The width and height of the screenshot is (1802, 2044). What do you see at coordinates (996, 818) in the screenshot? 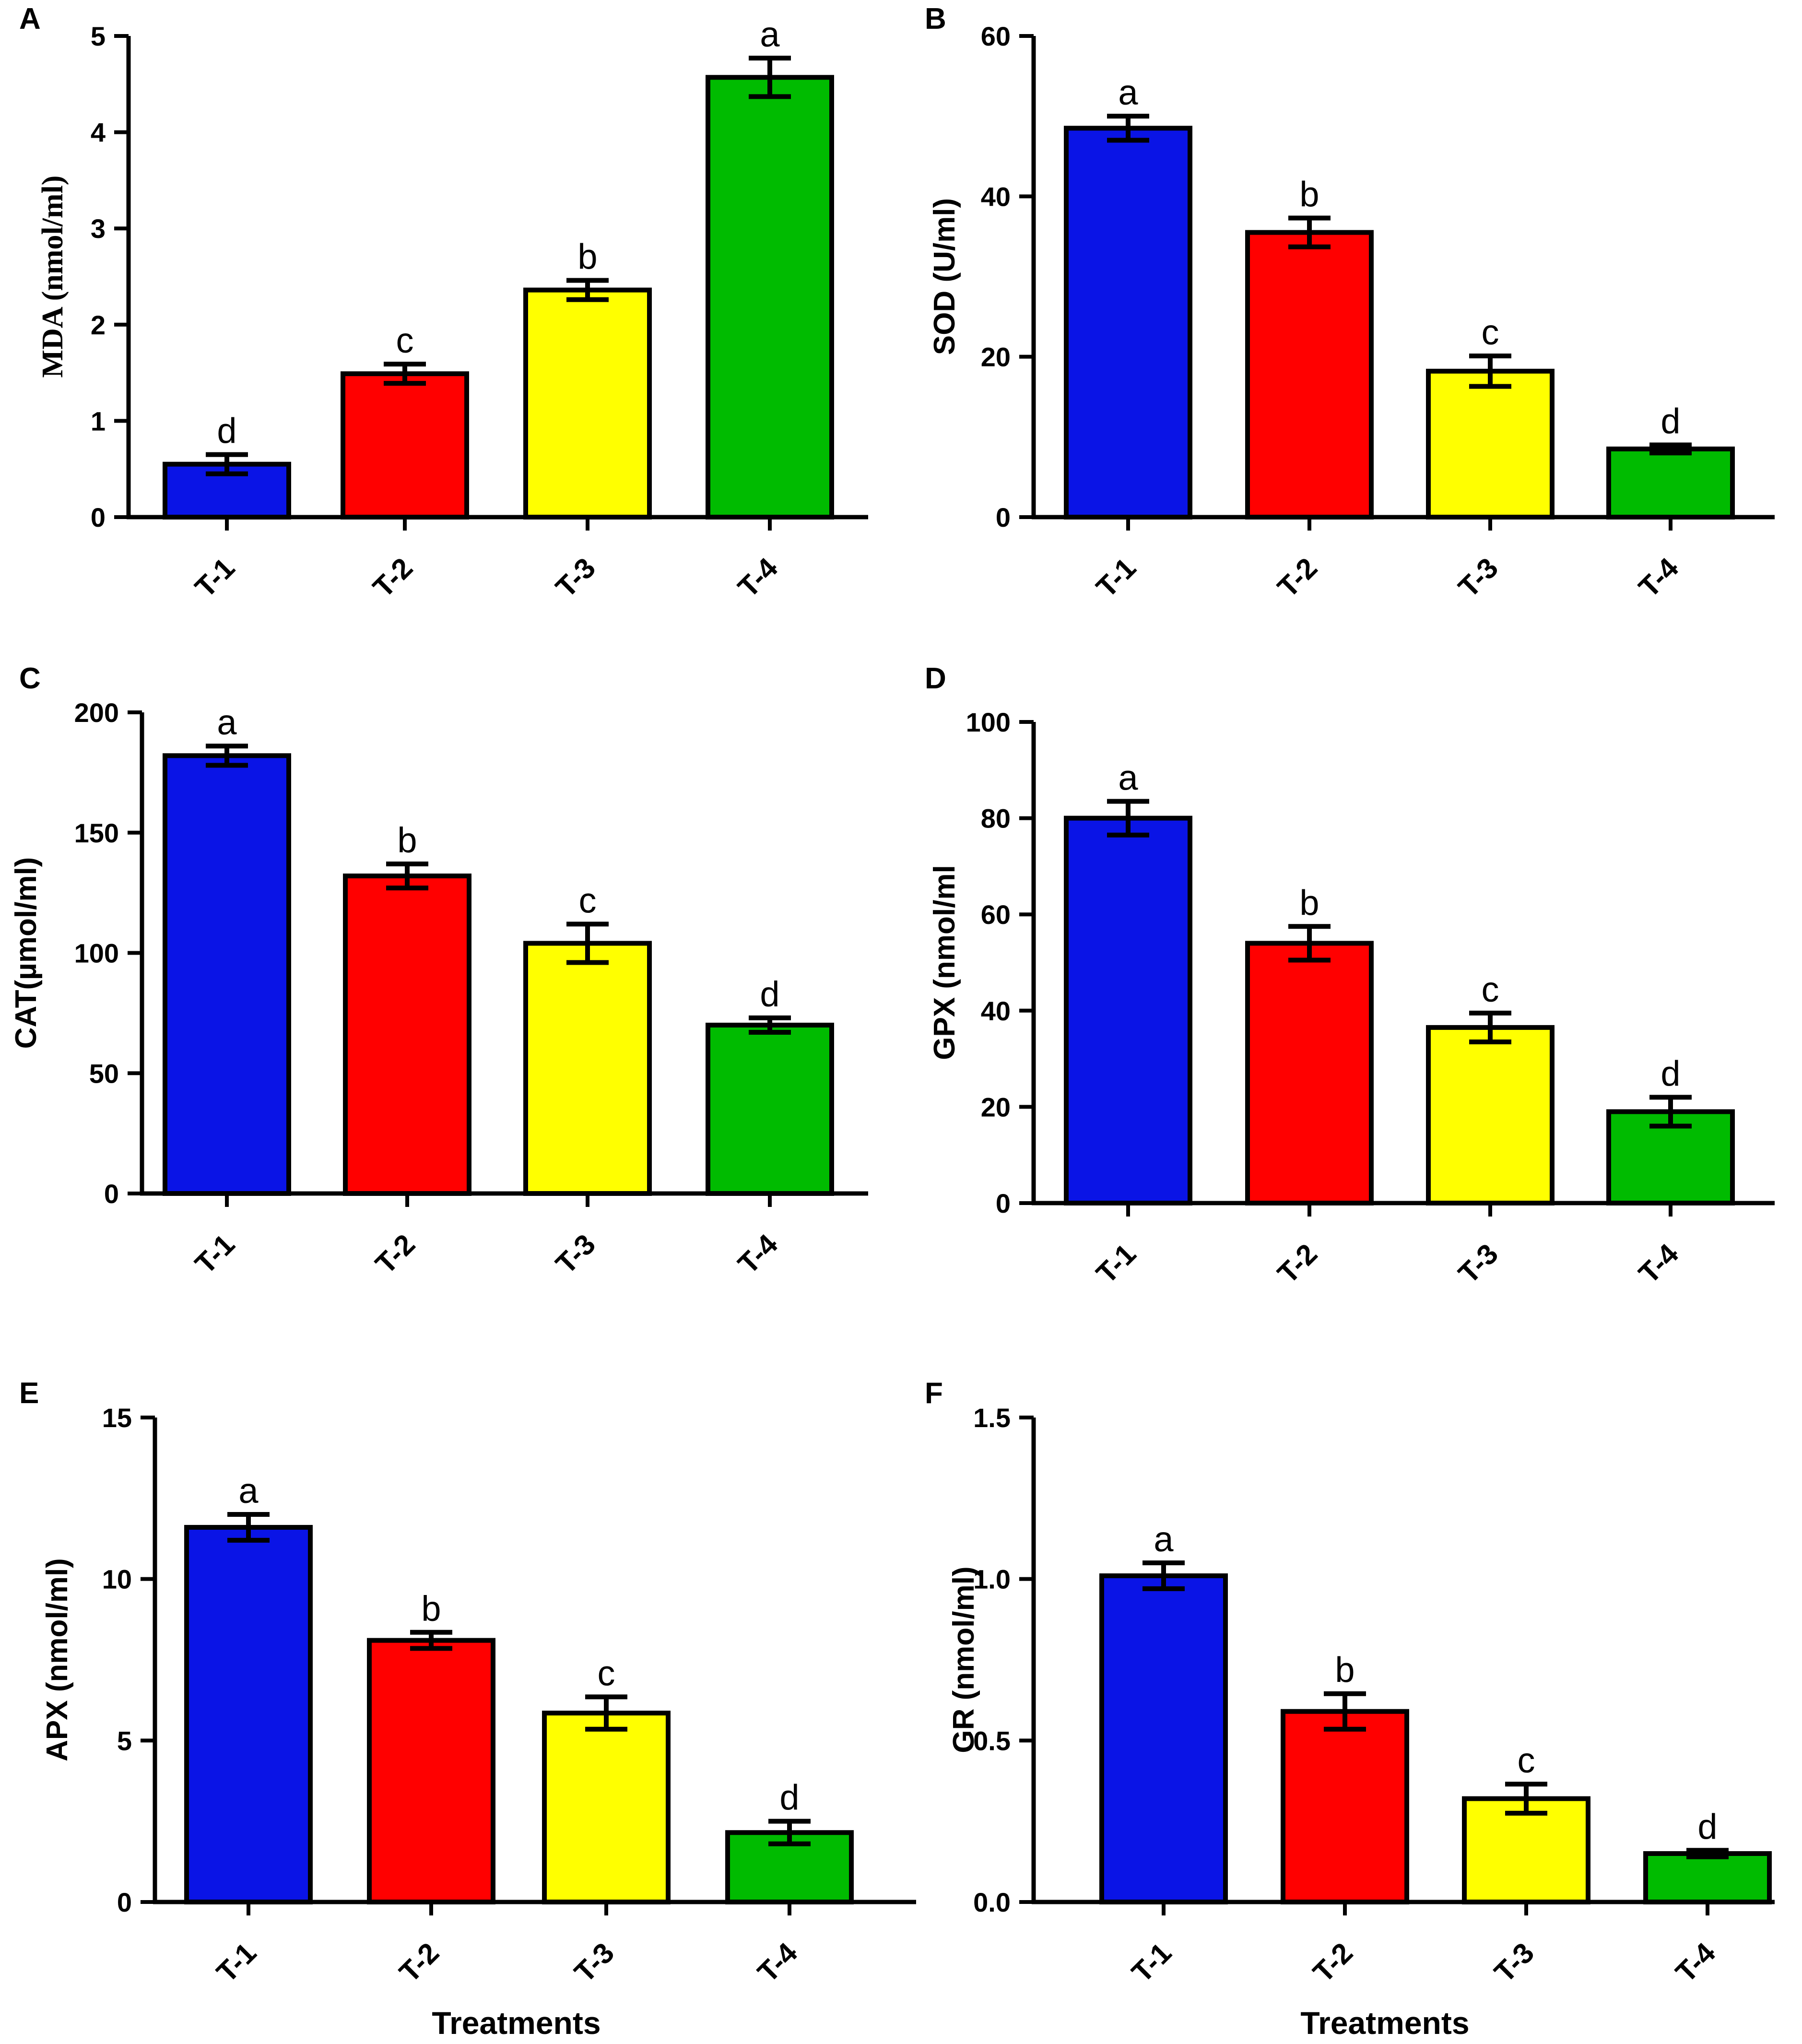
I see `panel-d-ytick-label: 80` at bounding box center [996, 818].